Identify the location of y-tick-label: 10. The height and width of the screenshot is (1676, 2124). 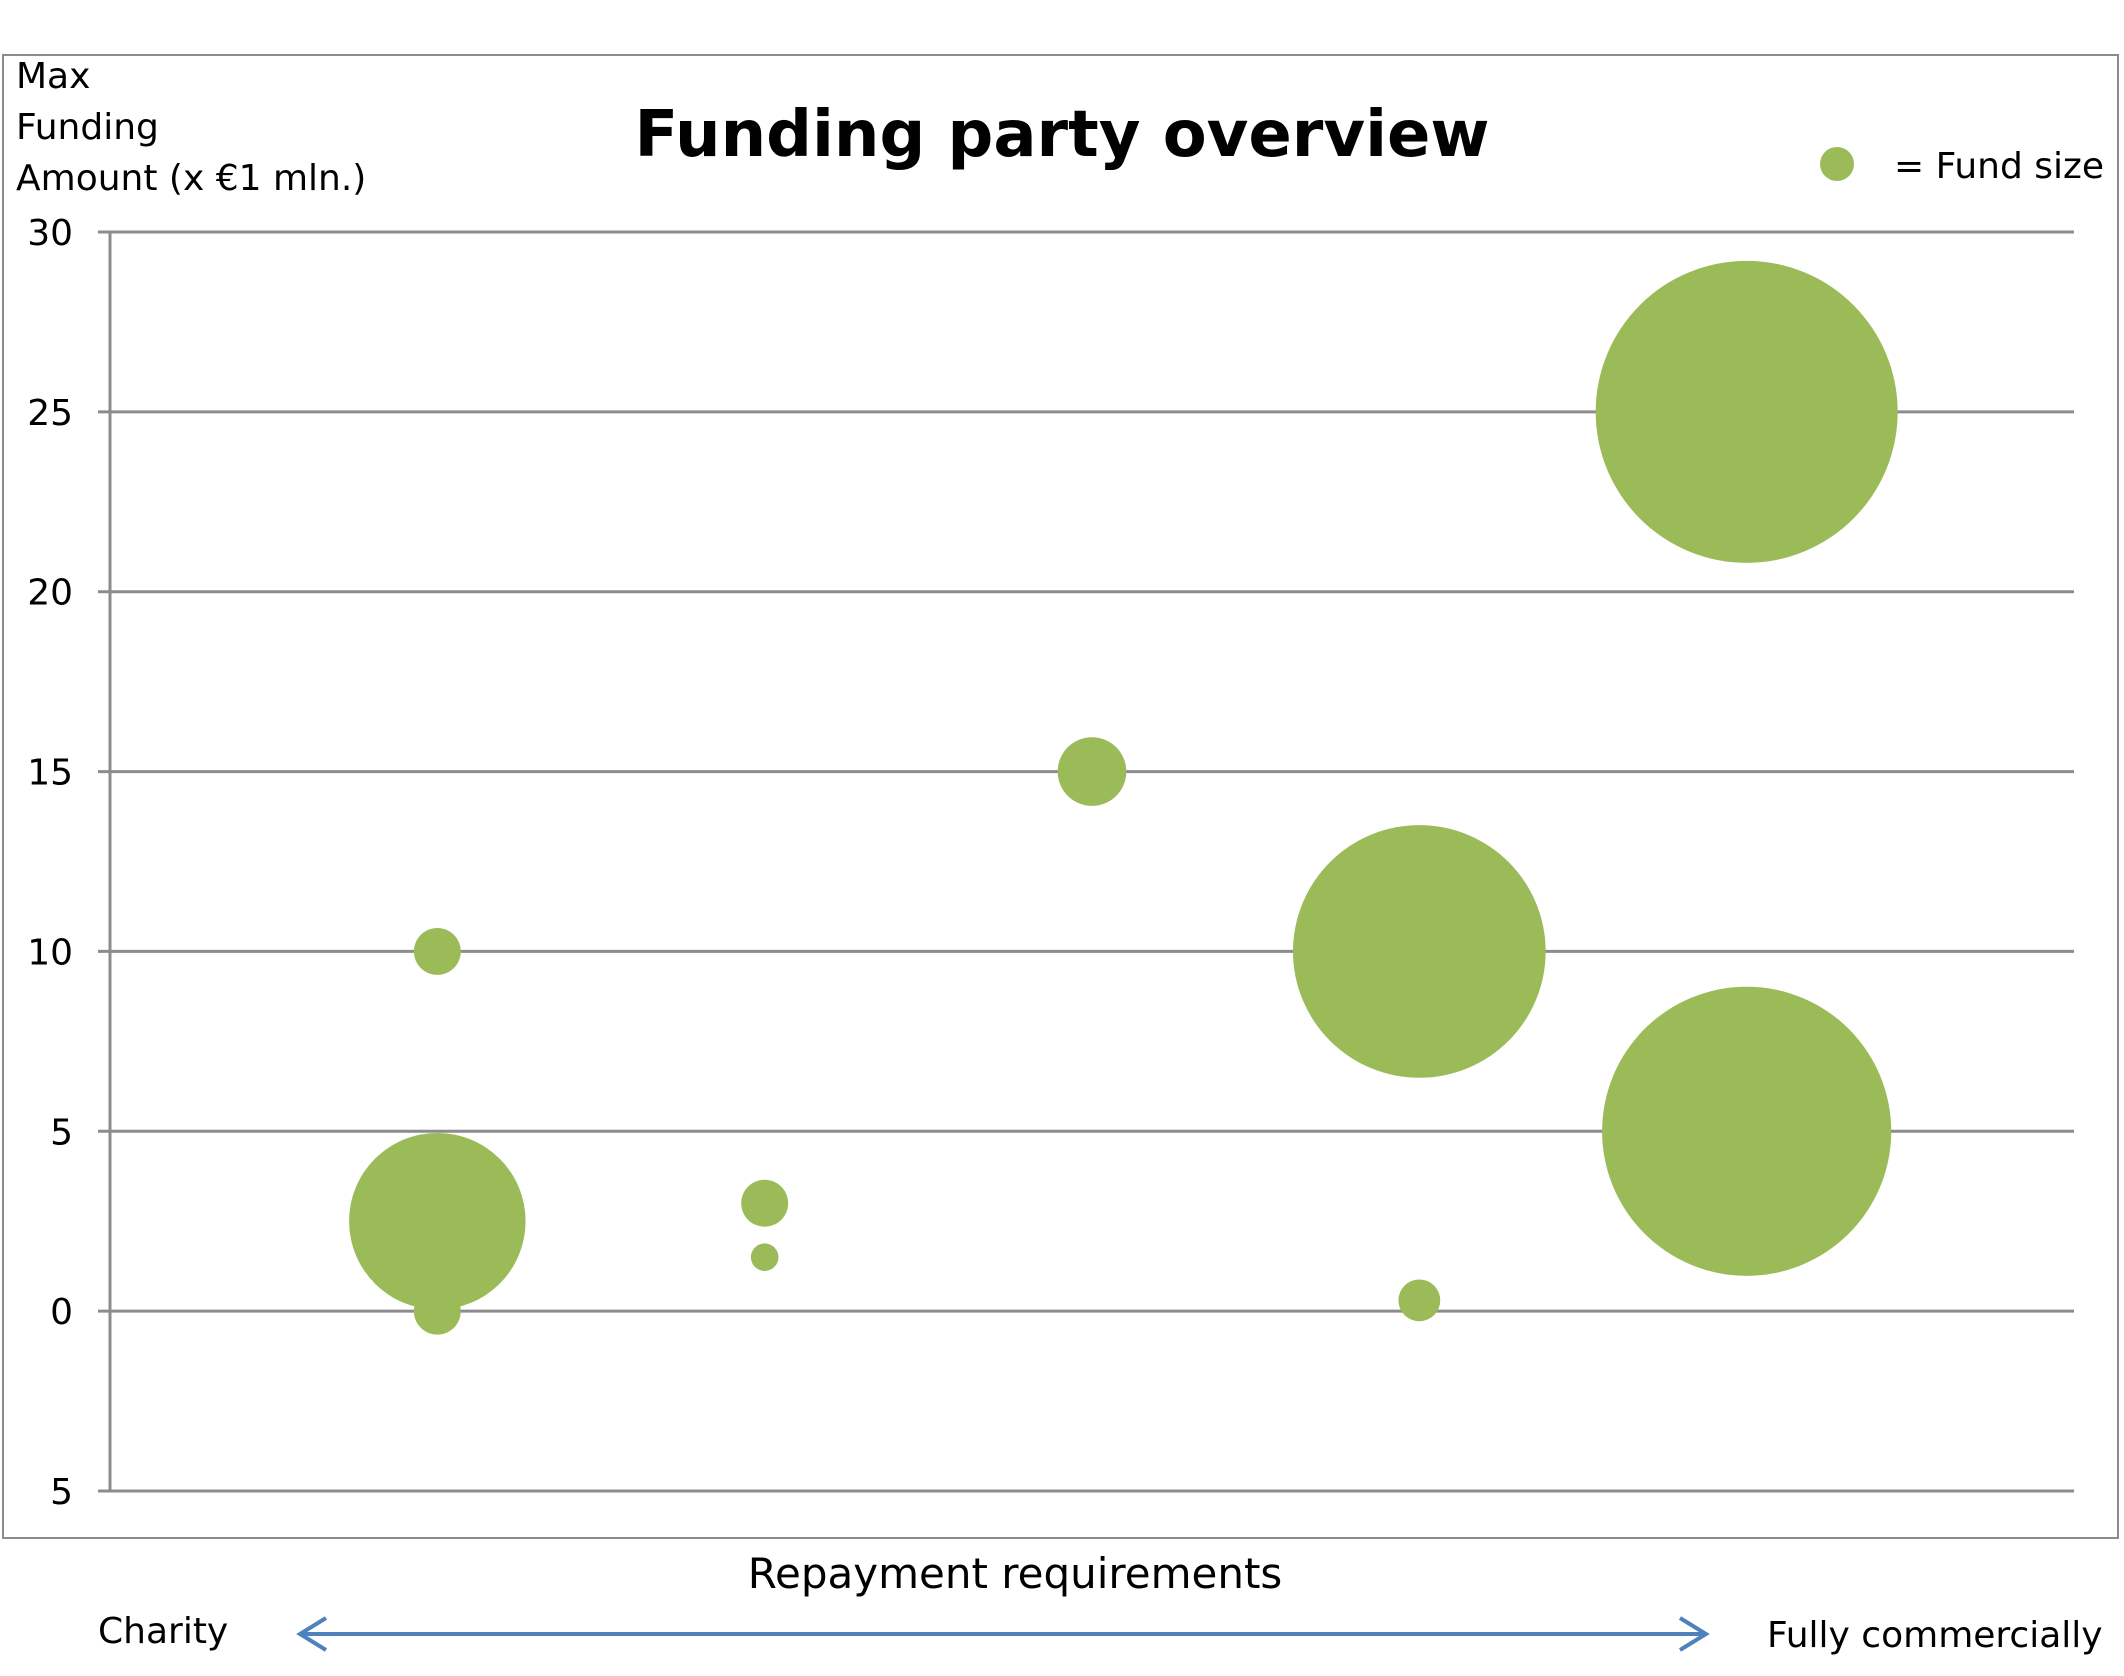
(50, 952).